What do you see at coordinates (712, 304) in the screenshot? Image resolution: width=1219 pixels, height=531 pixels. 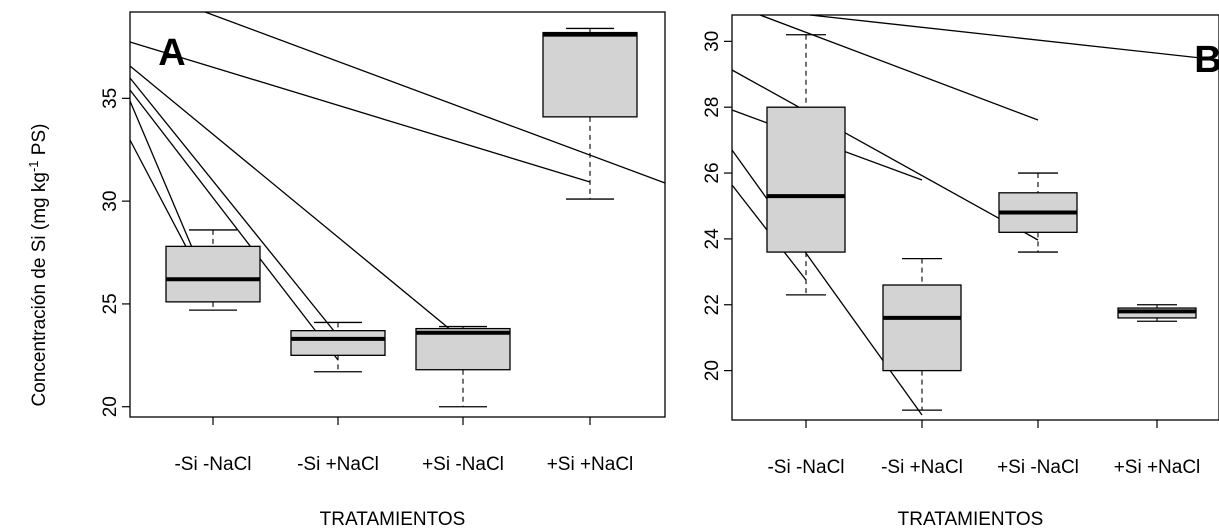 I see `y-tick-label: 22` at bounding box center [712, 304].